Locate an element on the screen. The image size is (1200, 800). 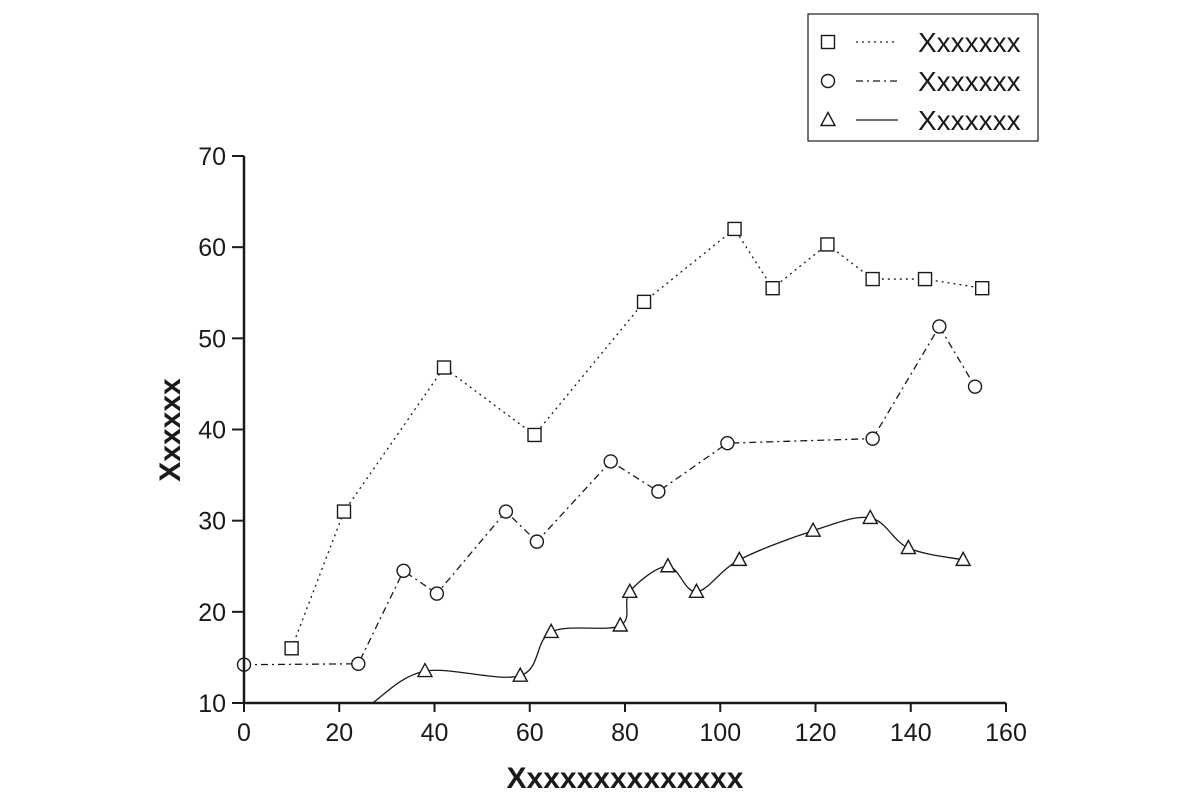
x-tick-label: 80 is located at coordinates (625, 733).